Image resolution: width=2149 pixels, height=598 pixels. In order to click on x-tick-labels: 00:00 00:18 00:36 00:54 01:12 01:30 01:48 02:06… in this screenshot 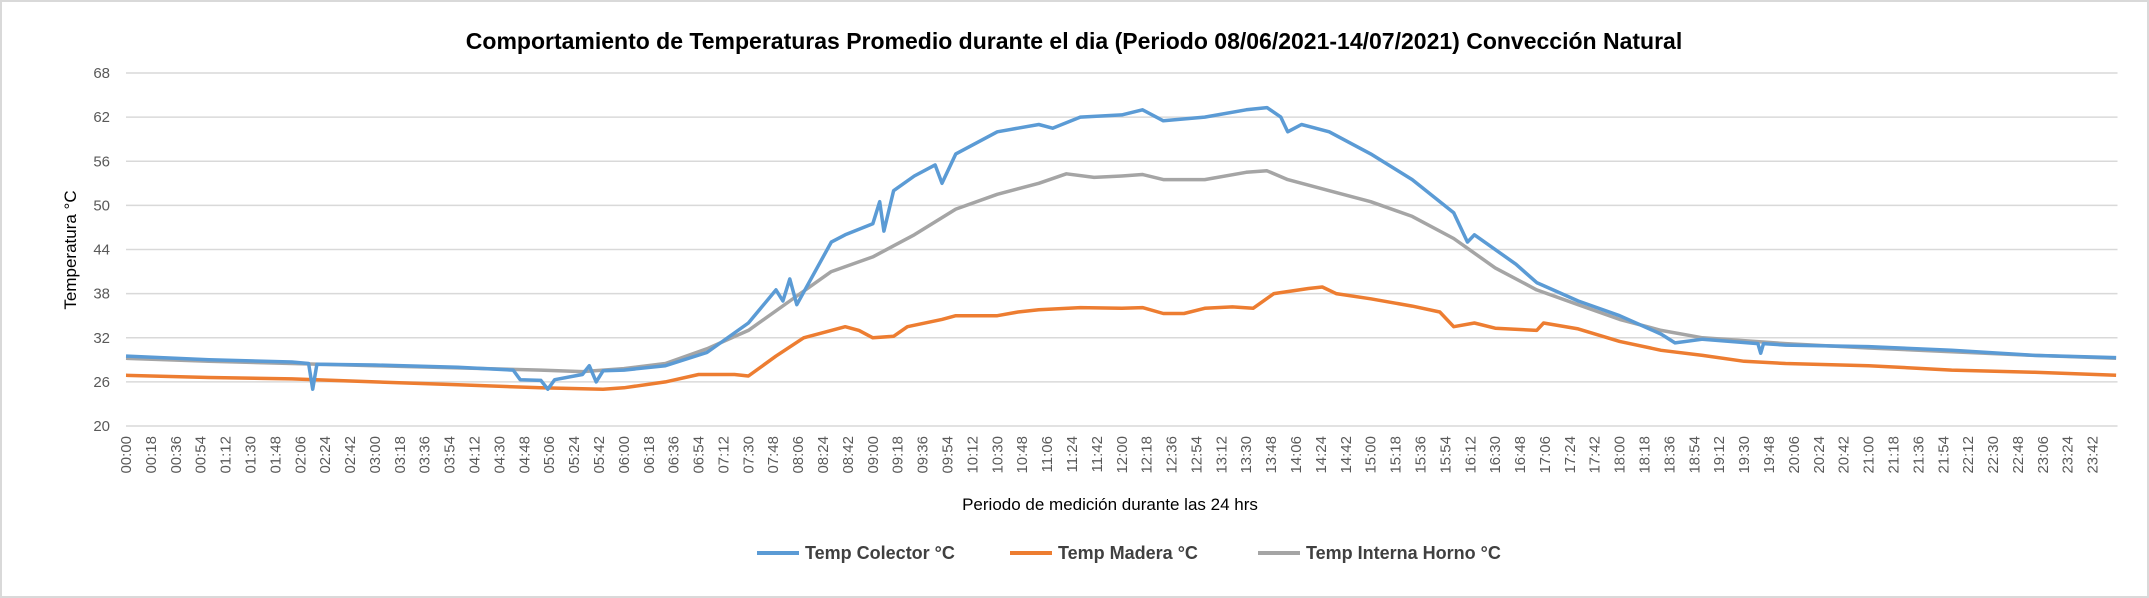, I will do `click(1110, 455)`.